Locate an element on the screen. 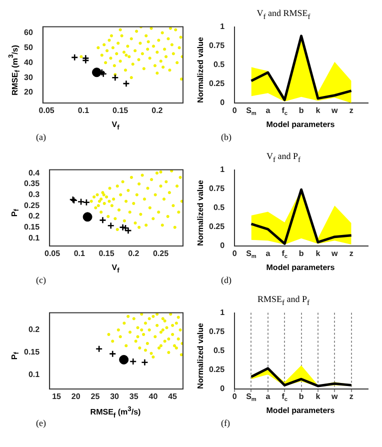 The height and width of the screenshot is (447, 382). x-tick-label: 20 is located at coordinates (76, 397).